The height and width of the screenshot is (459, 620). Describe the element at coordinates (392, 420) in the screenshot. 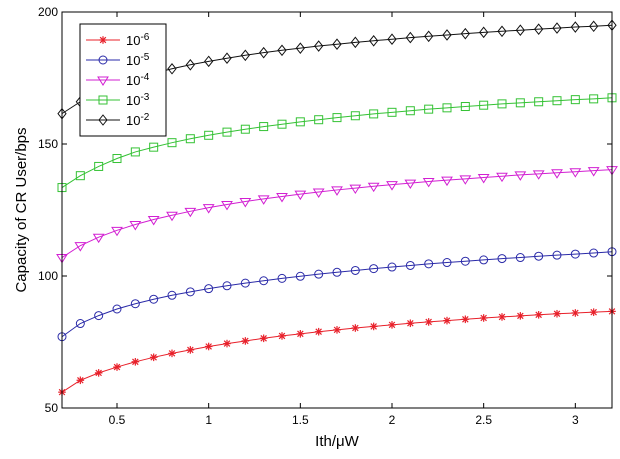

I see `x-tick-label: 2` at that location.